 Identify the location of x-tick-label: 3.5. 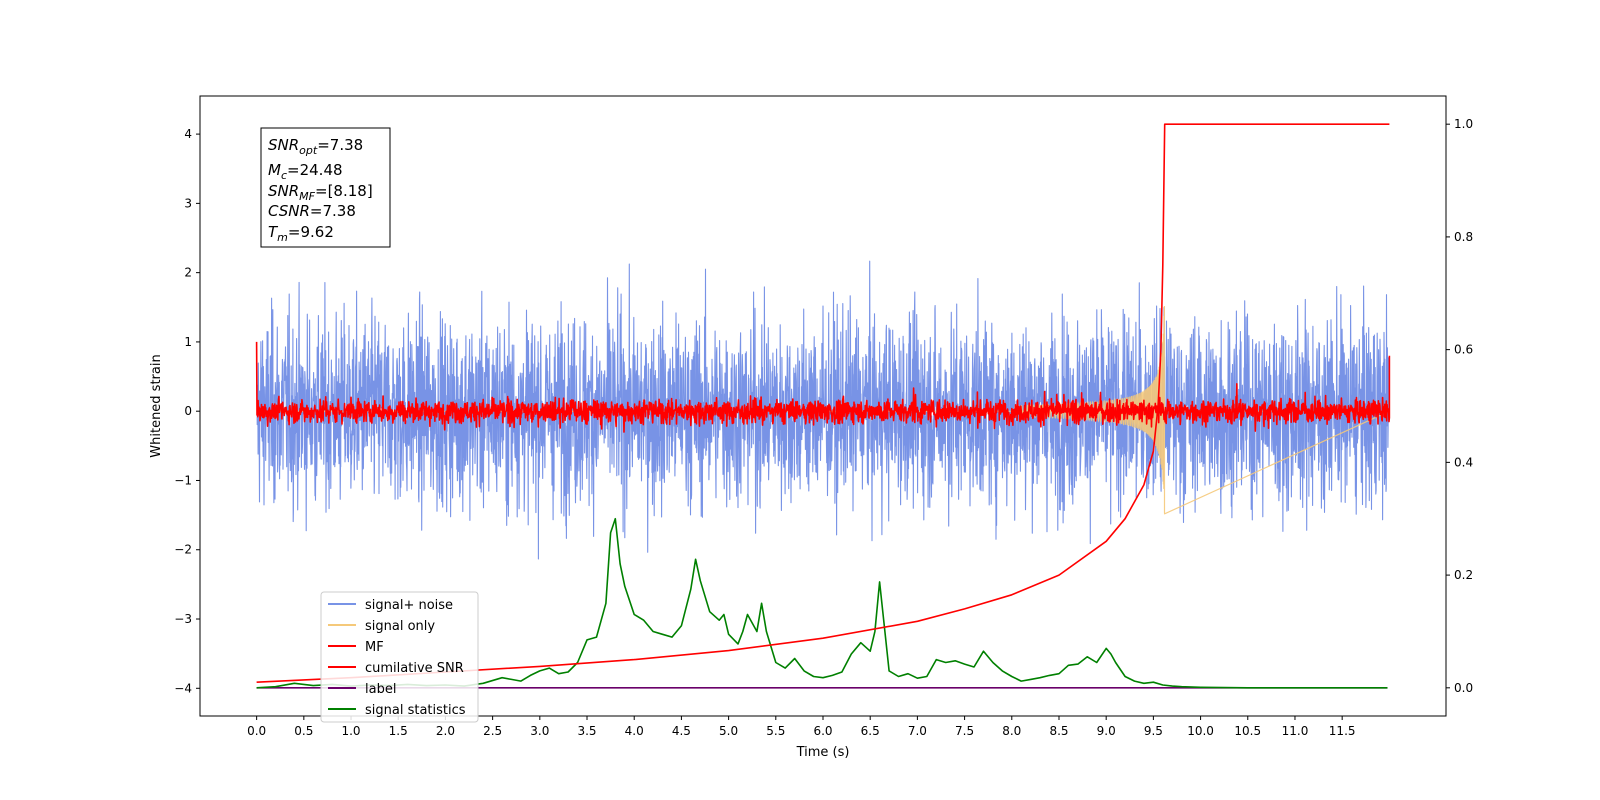
(586, 731).